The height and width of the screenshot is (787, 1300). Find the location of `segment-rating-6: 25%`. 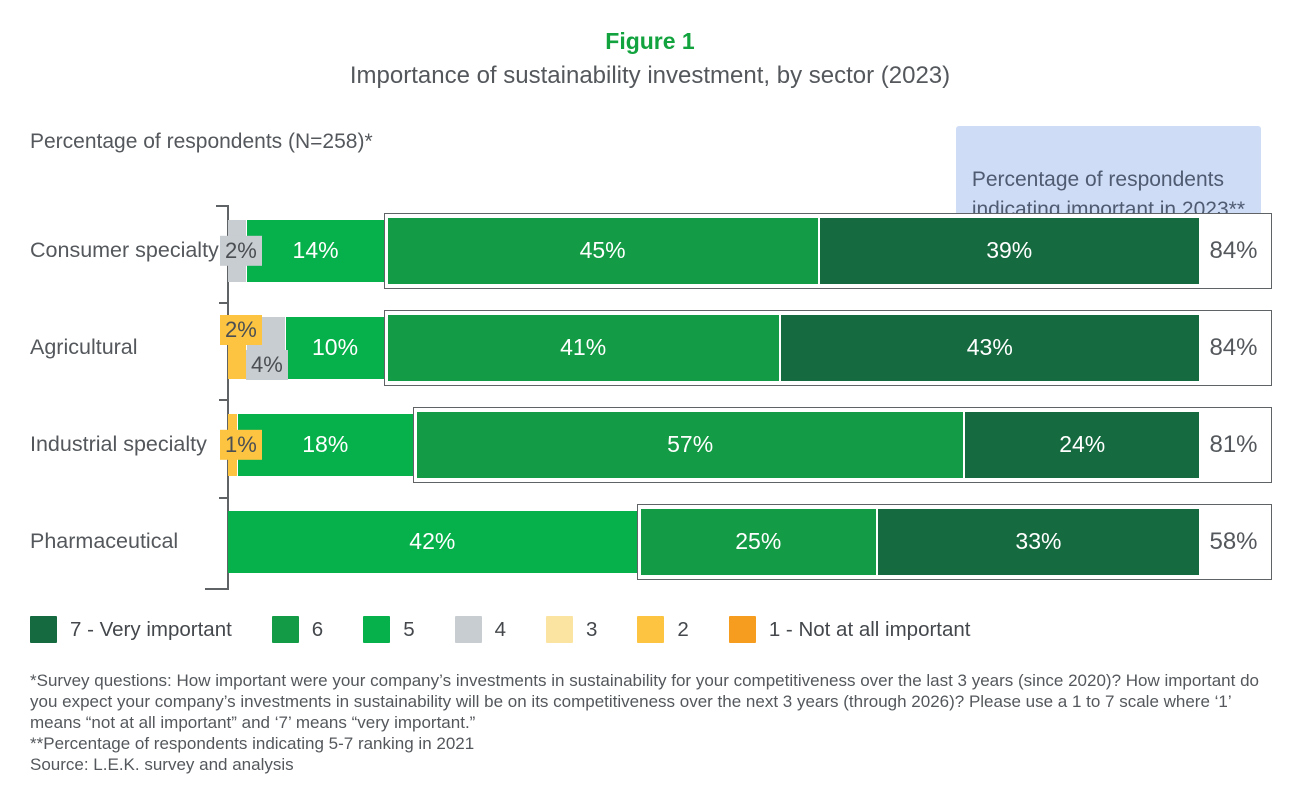

segment-rating-6: 25% is located at coordinates (759, 541).